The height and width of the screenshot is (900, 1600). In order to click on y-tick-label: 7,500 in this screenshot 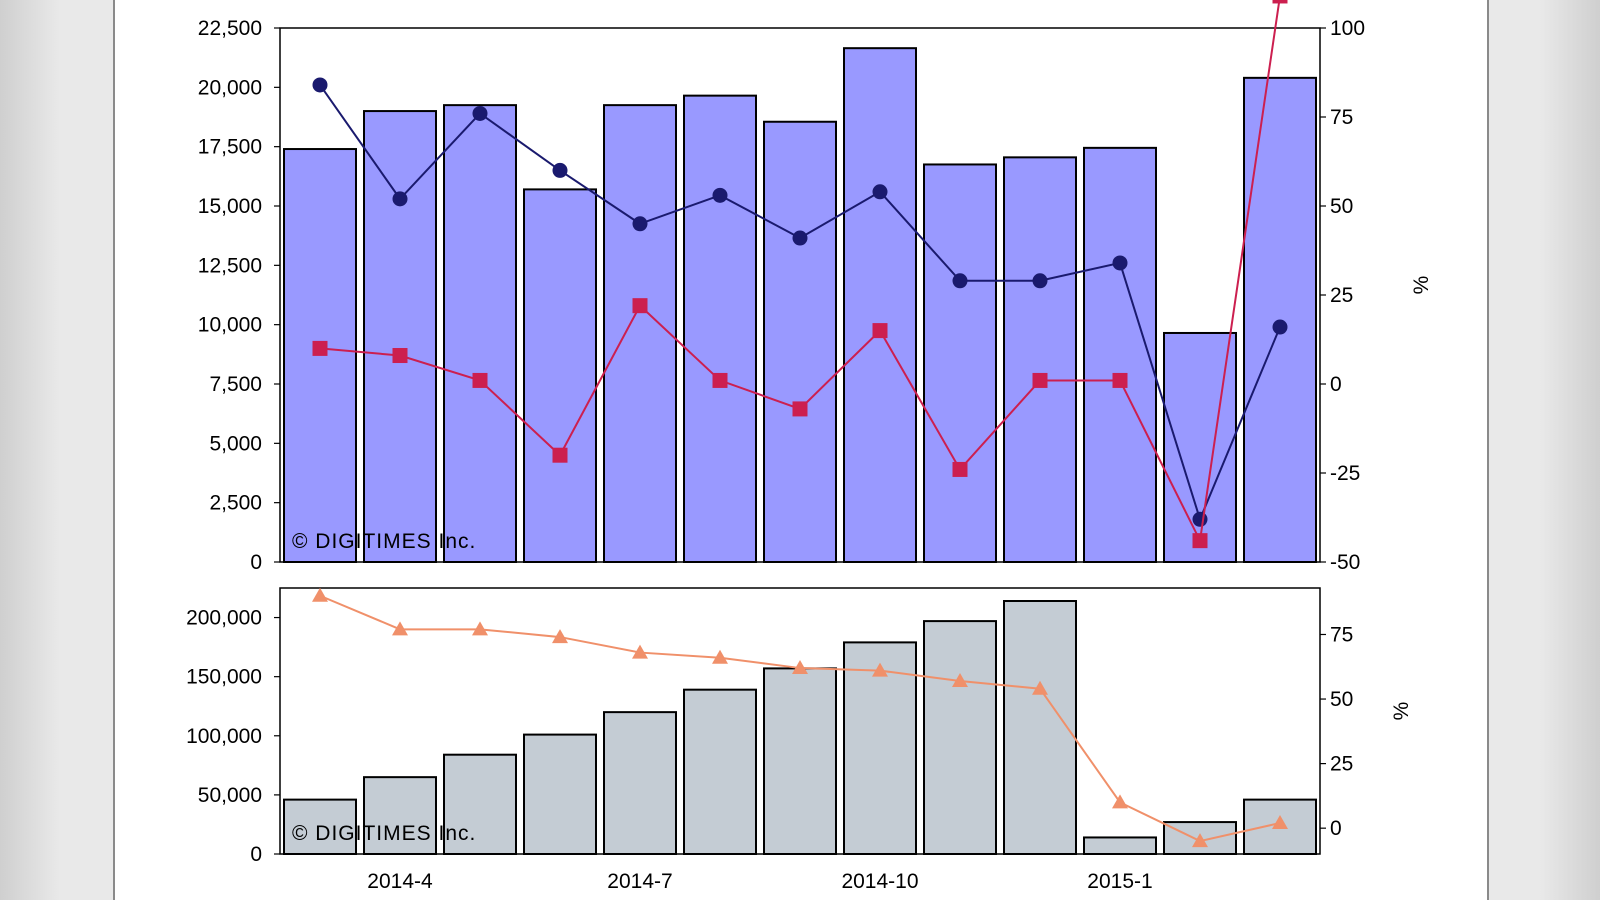, I will do `click(235, 384)`.